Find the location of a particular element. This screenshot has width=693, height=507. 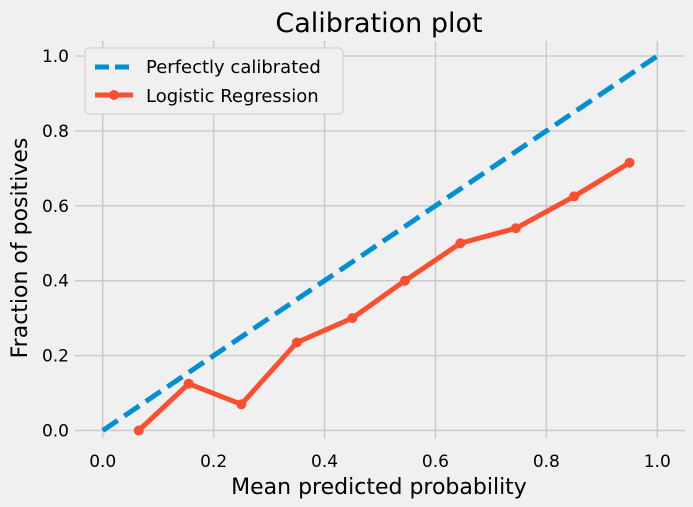

chart-title: Calibration plot is located at coordinates (378, 23).